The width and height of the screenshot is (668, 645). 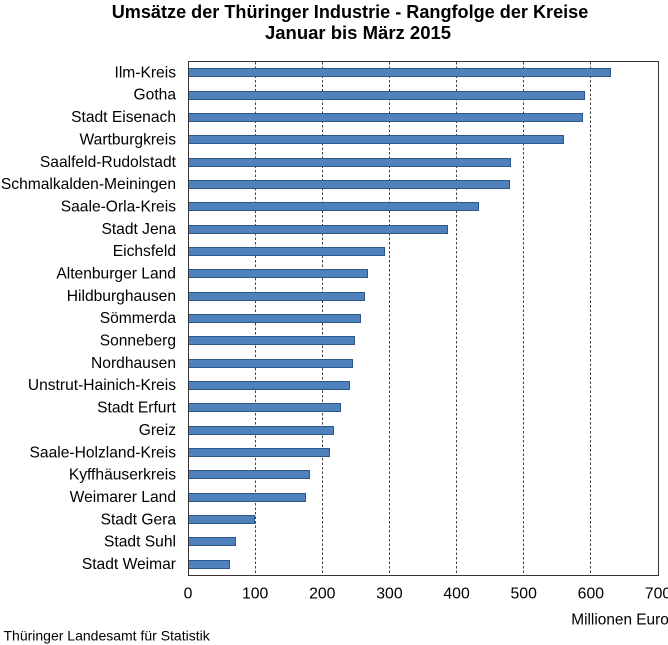 I want to click on svg-text: Januar bis März 2015, so click(x=358, y=32).